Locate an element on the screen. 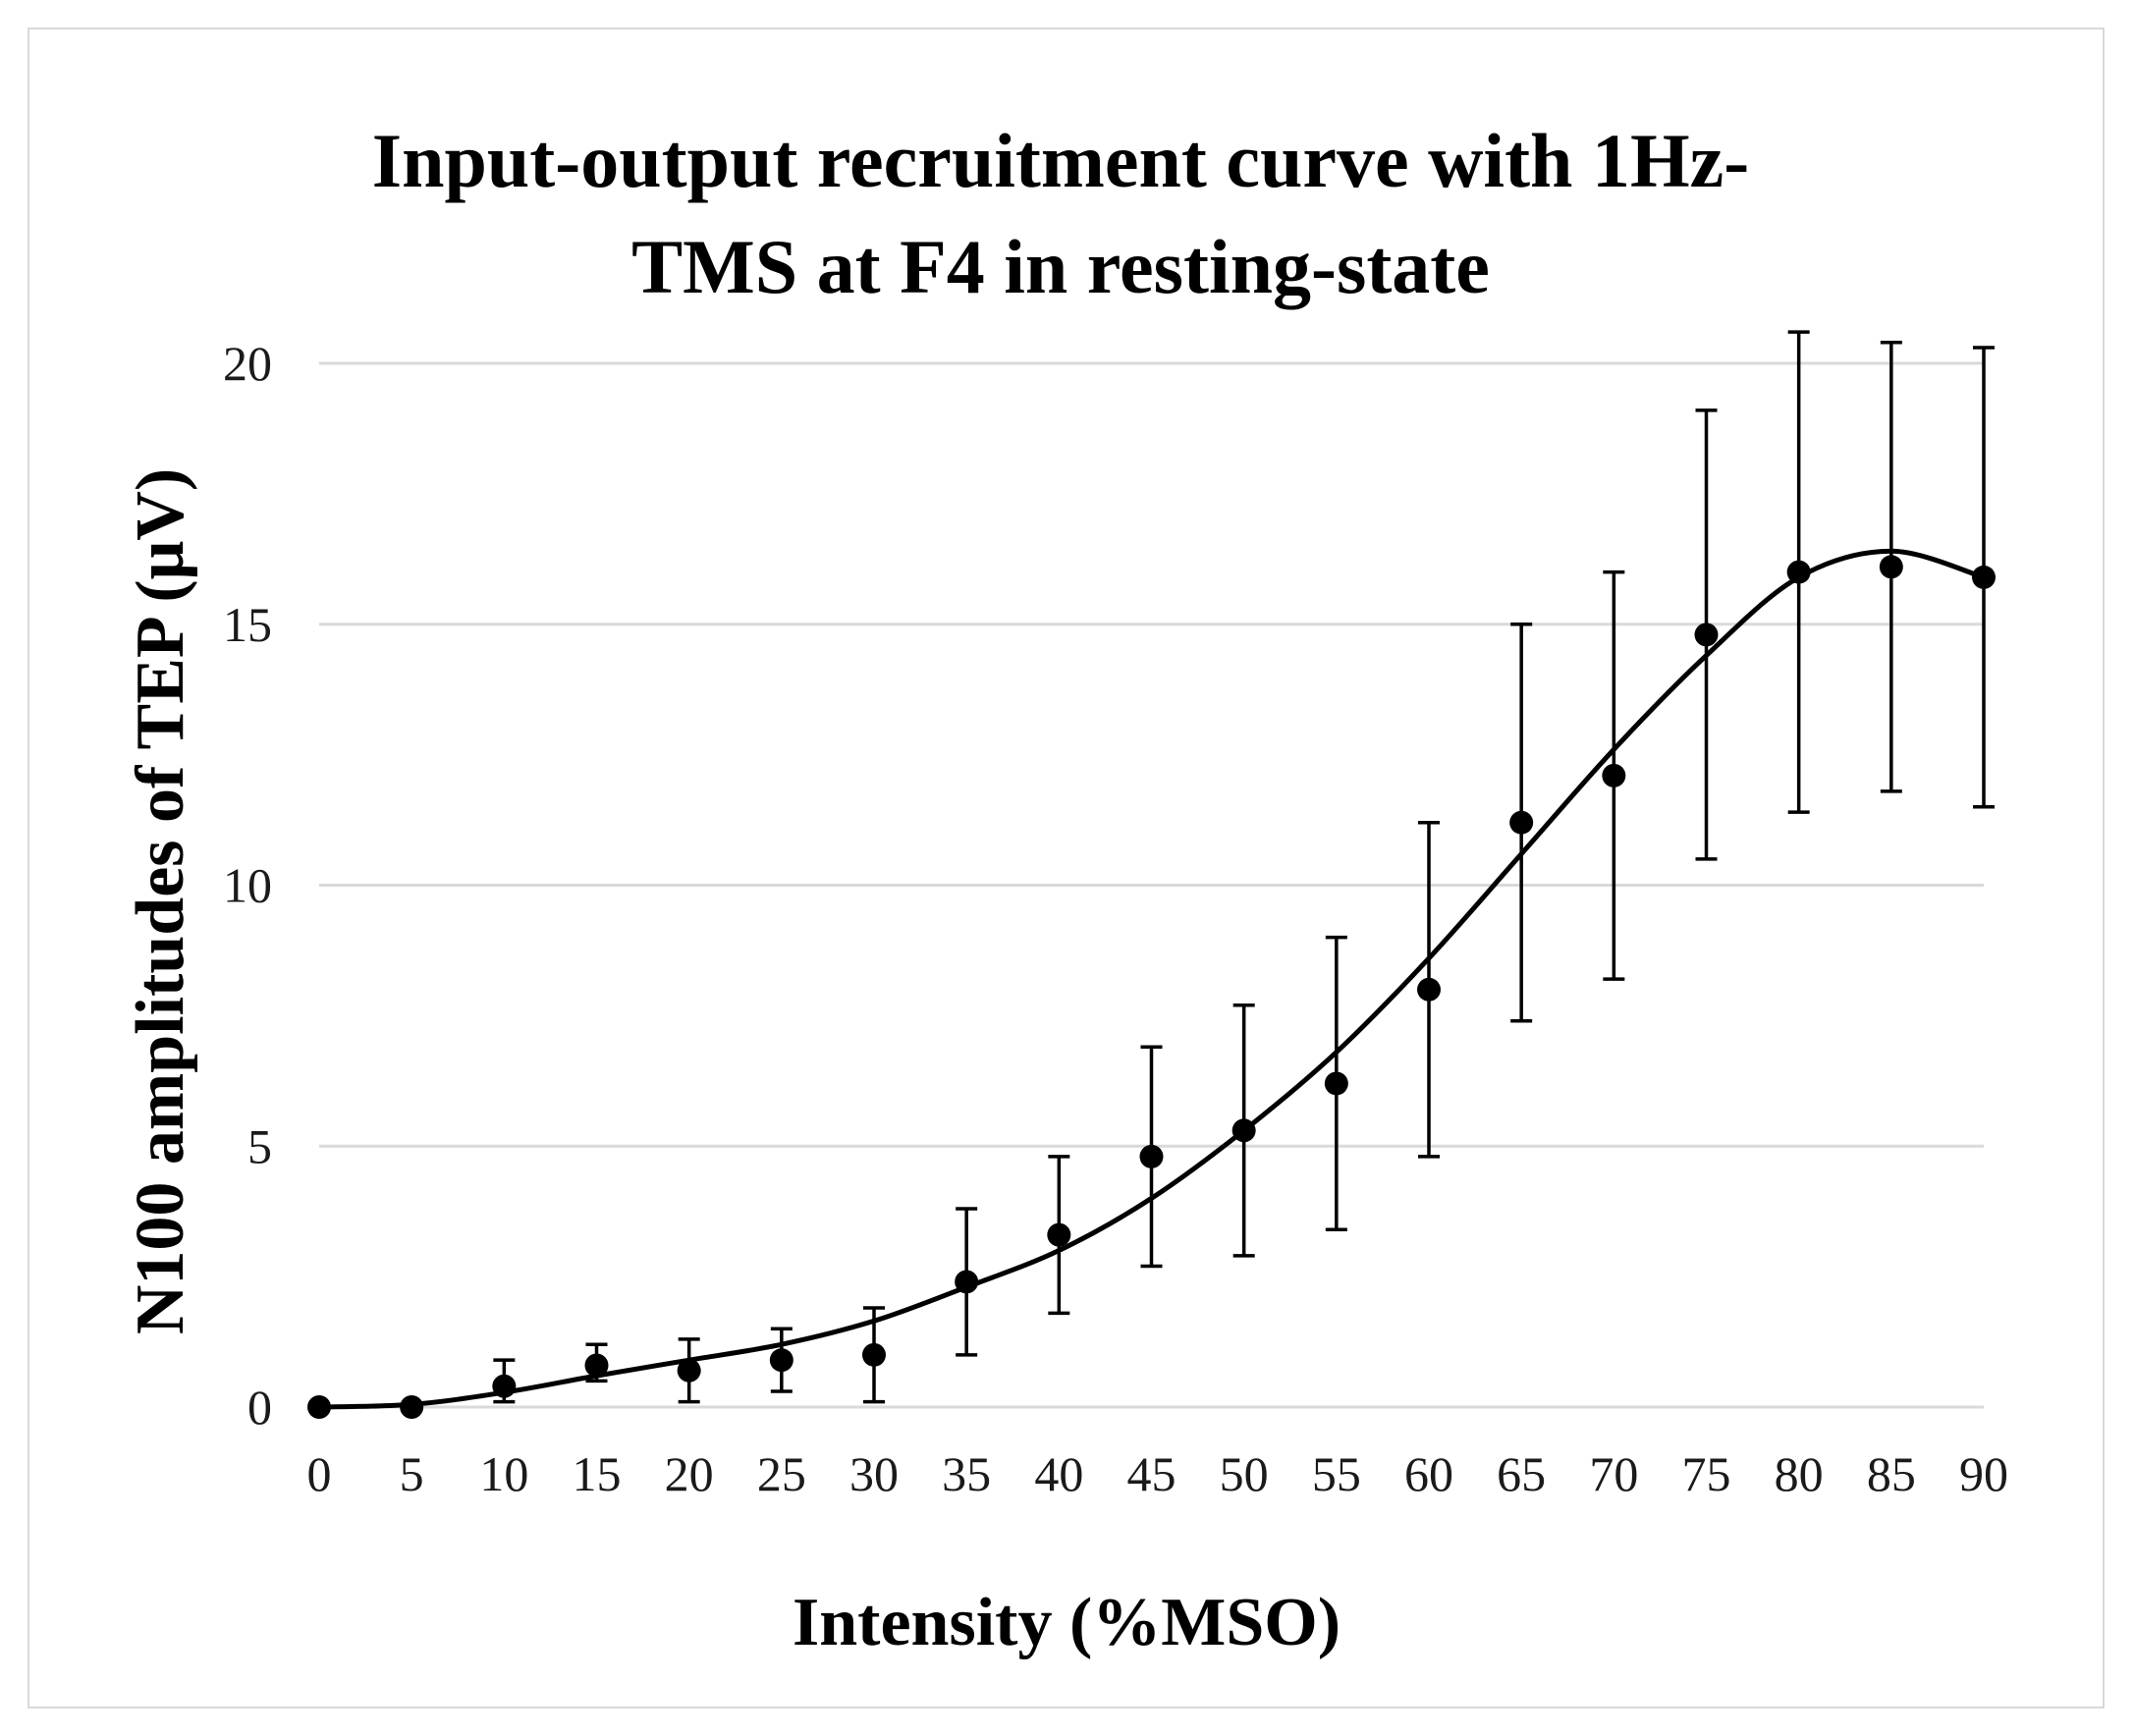  x-tick-label: 15 is located at coordinates (597, 1473).